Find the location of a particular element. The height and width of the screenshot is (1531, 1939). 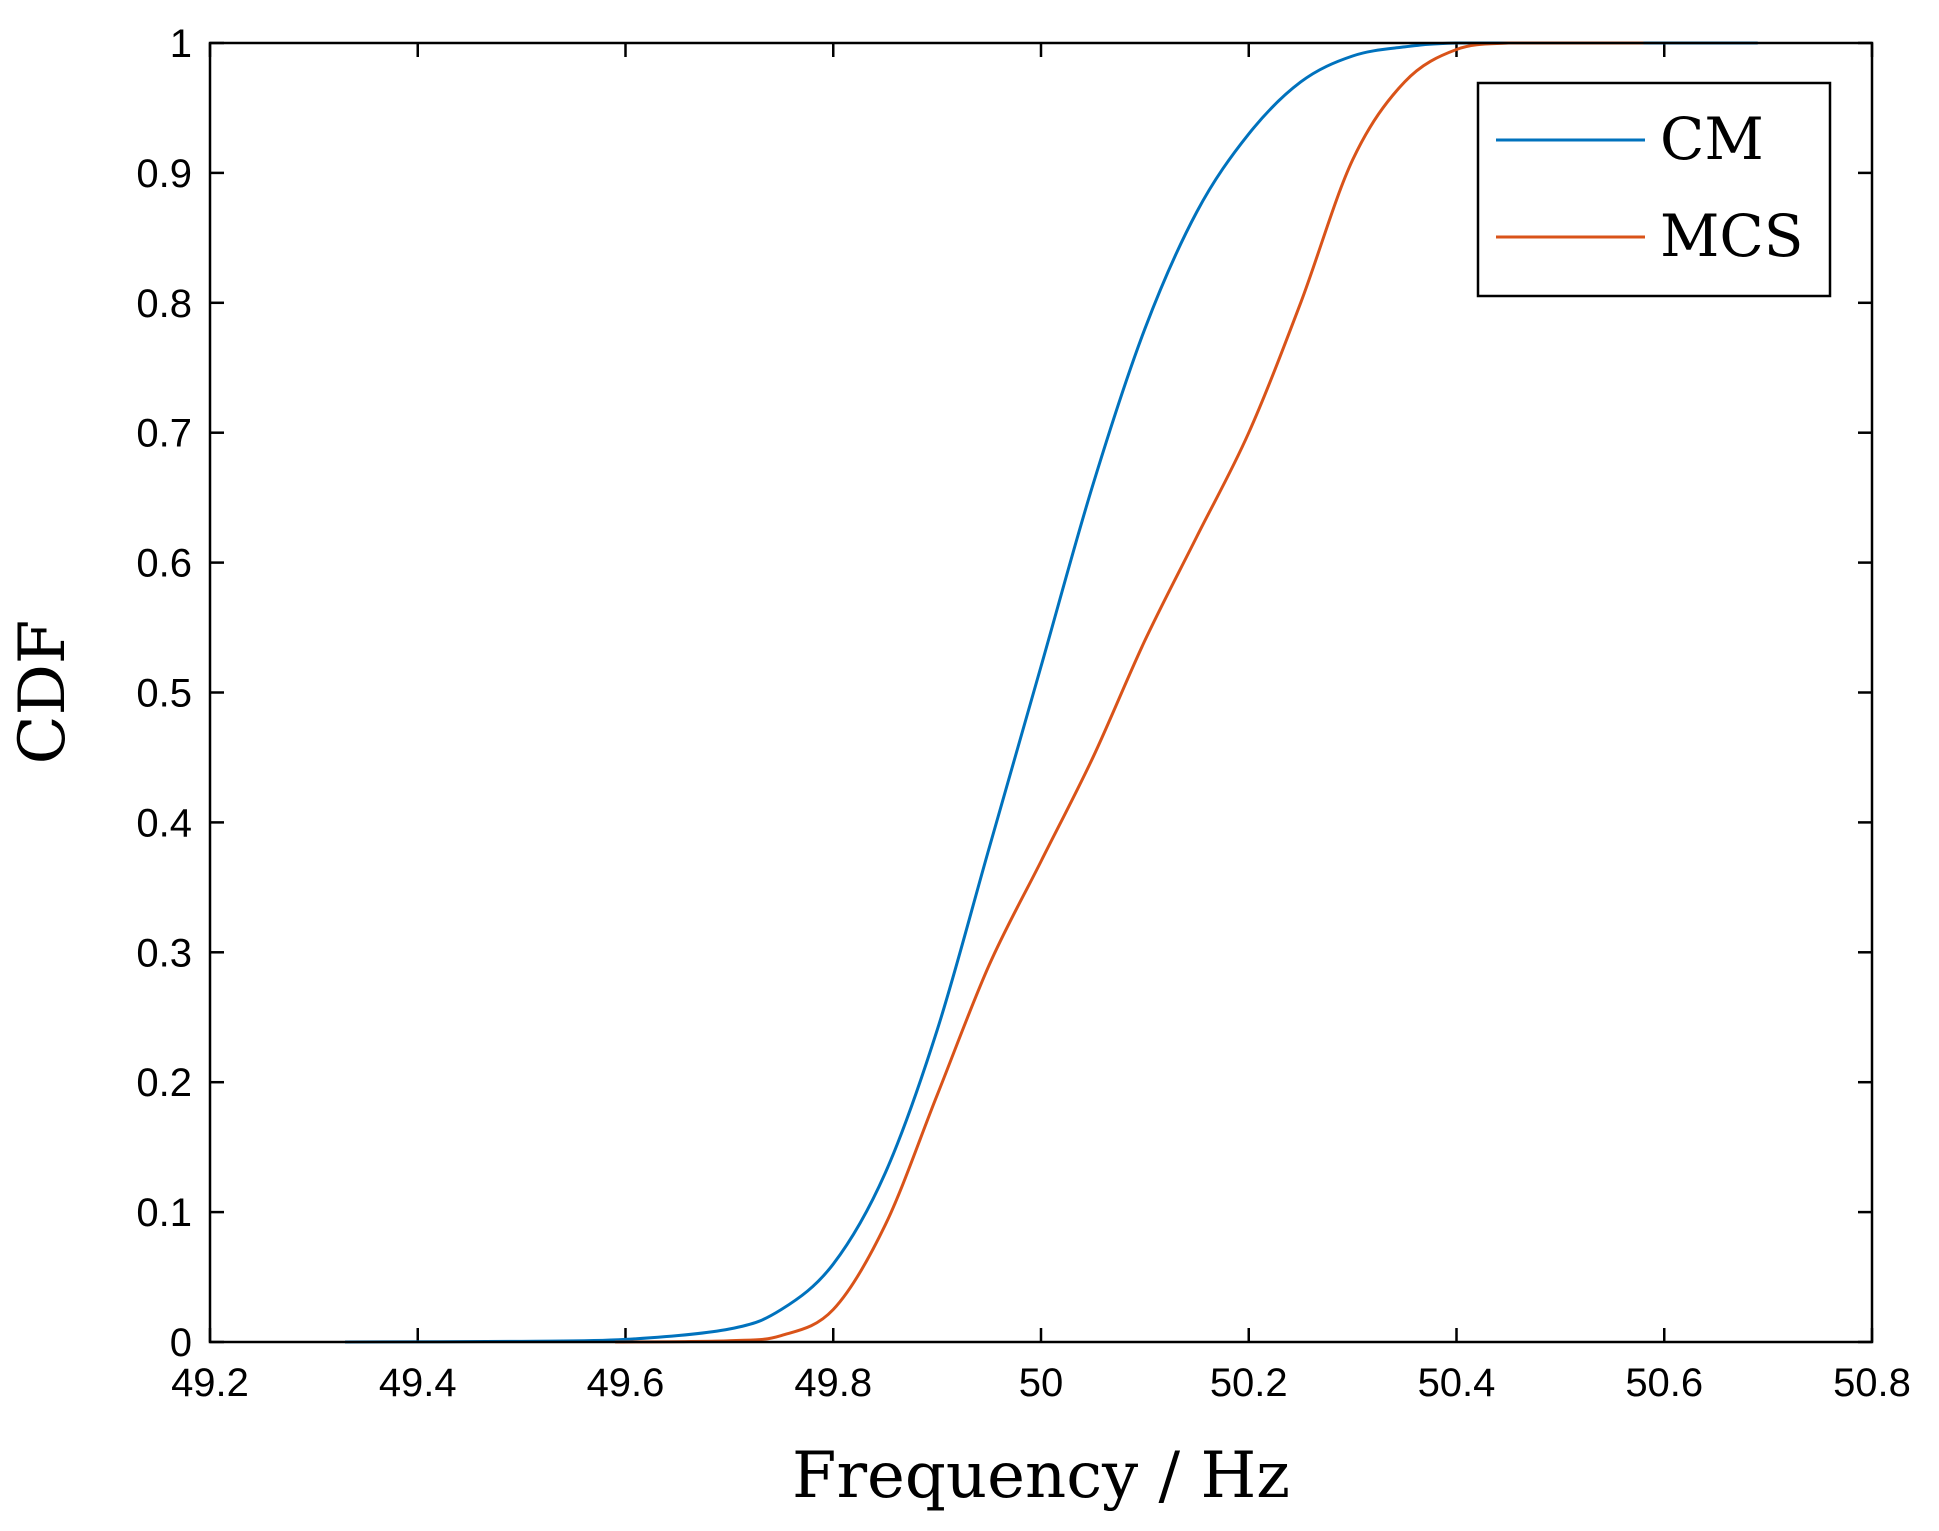

y-tick-label: 0 is located at coordinates (181, 1343).